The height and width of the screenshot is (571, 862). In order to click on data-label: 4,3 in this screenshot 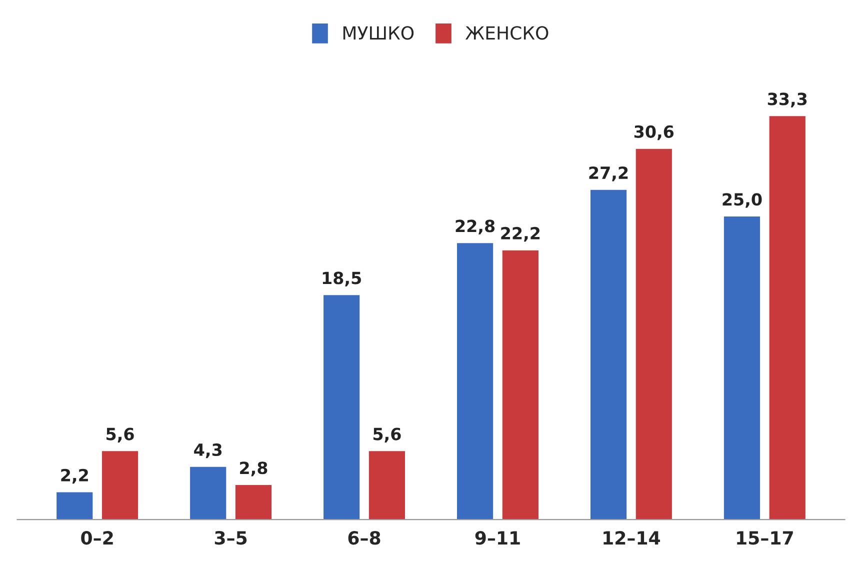, I will do `click(208, 450)`.